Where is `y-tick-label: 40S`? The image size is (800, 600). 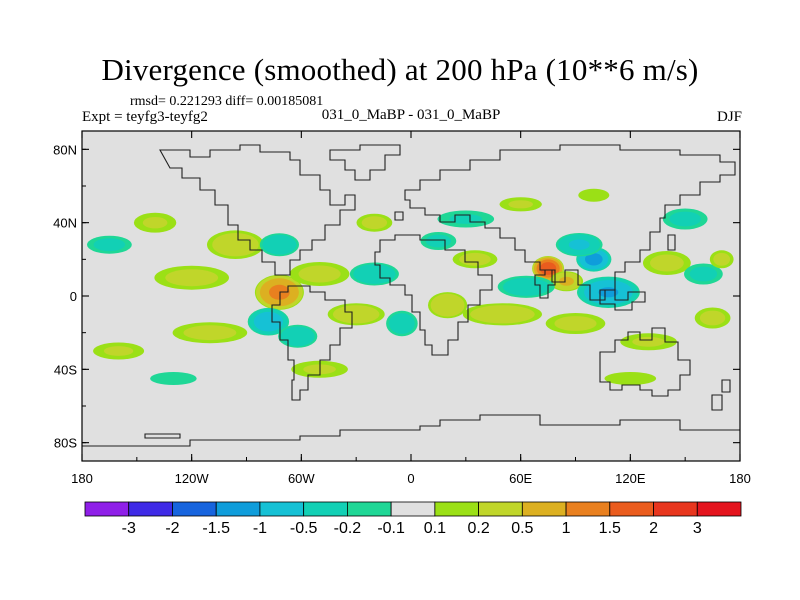 y-tick-label: 40S is located at coordinates (65, 369).